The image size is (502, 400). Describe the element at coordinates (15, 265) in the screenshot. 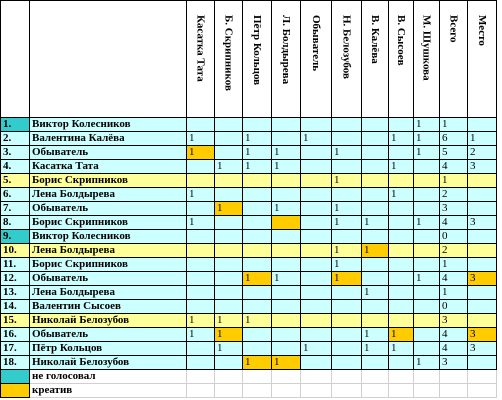

I see `row-number: 11.` at that location.